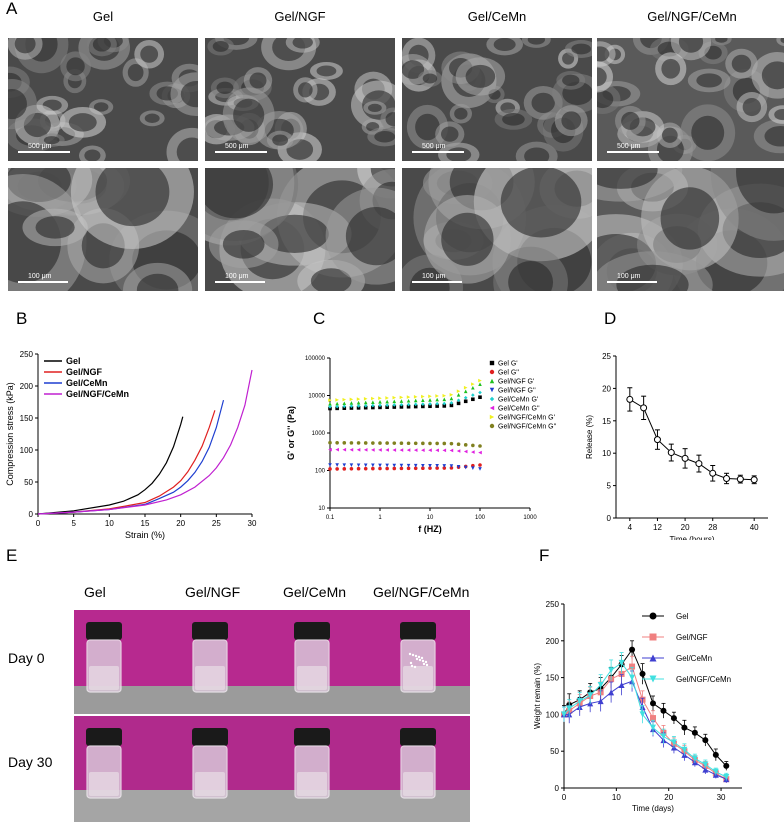 The image size is (784, 823). I want to click on scale-bar-line, so click(241, 152).